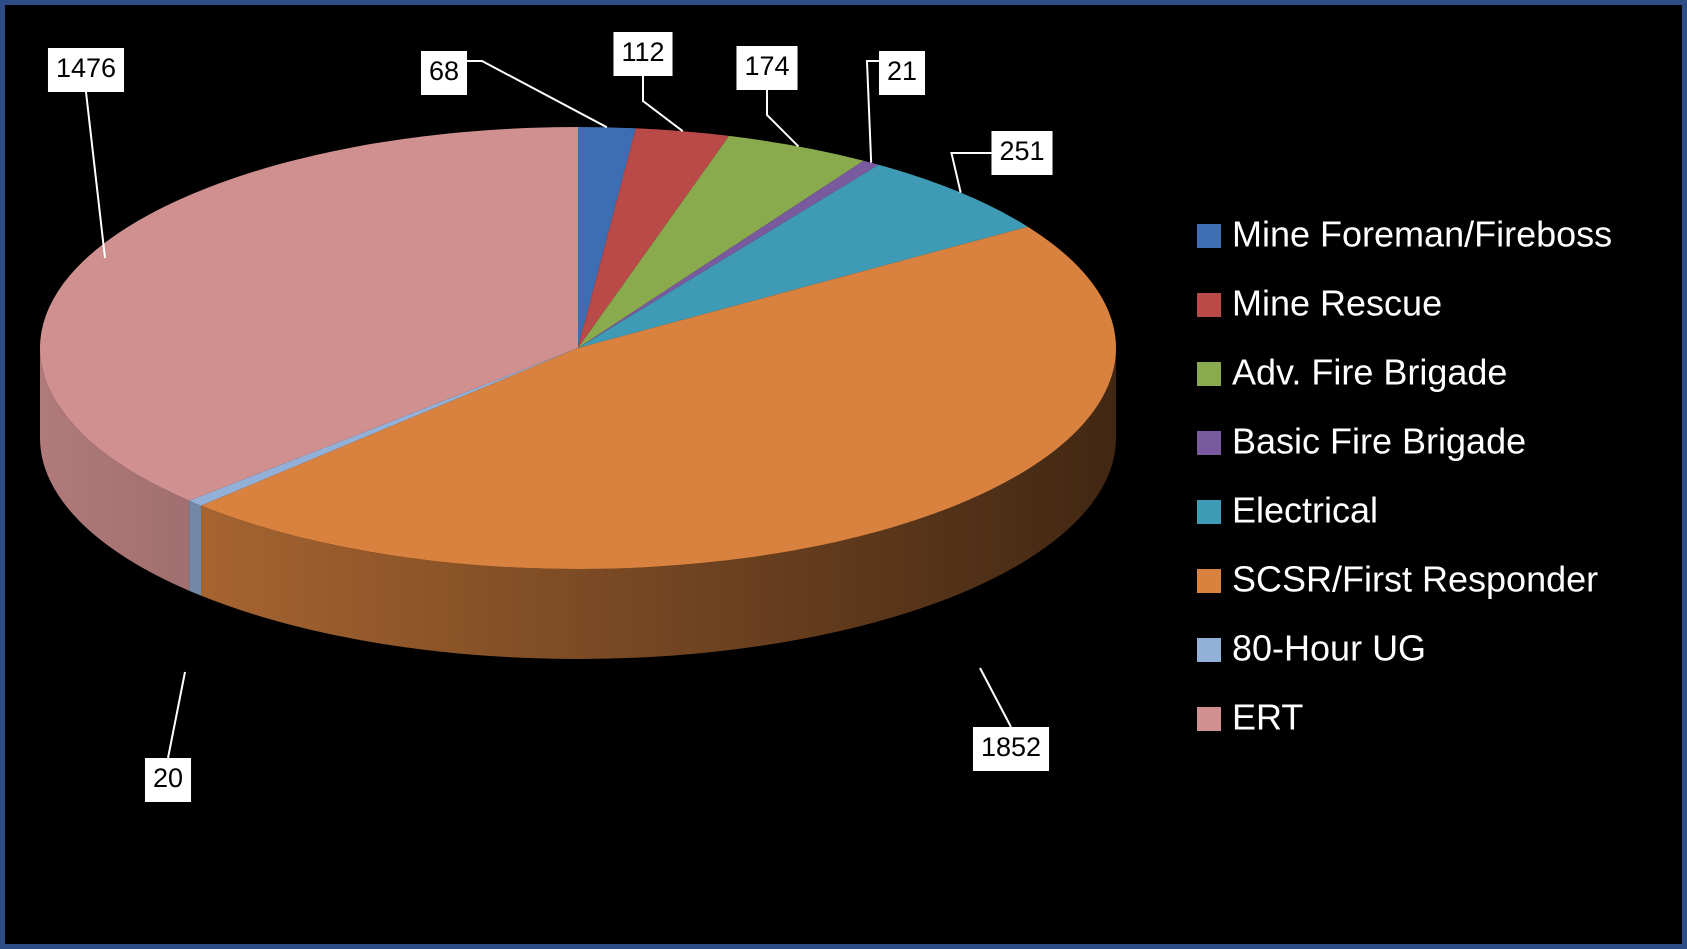  I want to click on data-label: 112, so click(642, 52).